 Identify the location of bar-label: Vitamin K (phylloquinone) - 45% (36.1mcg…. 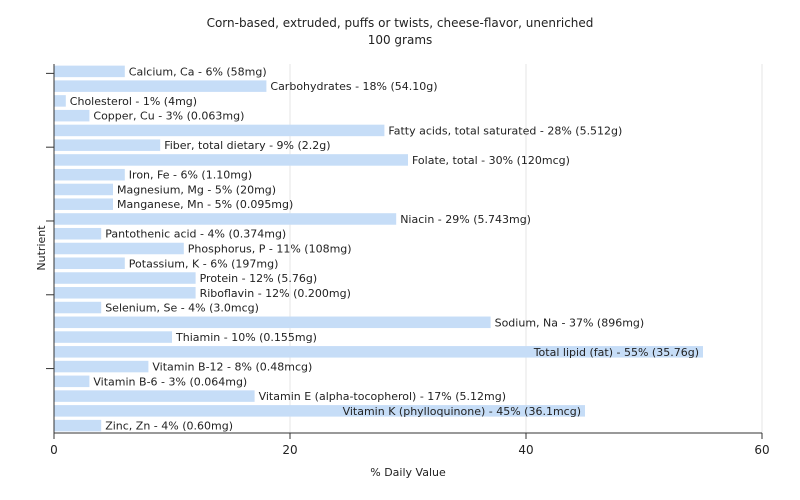
(462, 411).